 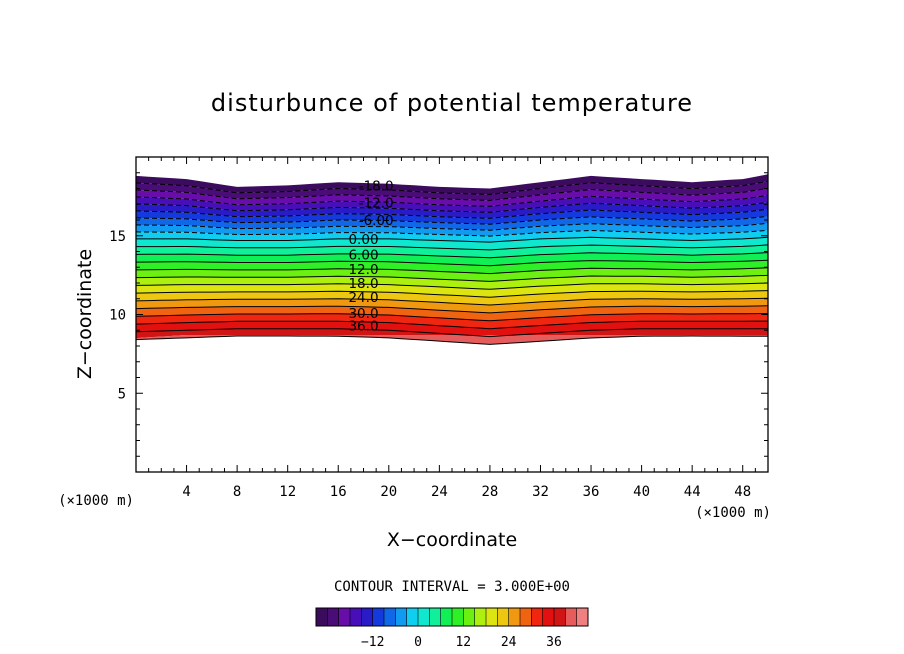 I want to click on y-axis-unit: (×1000 m), so click(x=96, y=501).